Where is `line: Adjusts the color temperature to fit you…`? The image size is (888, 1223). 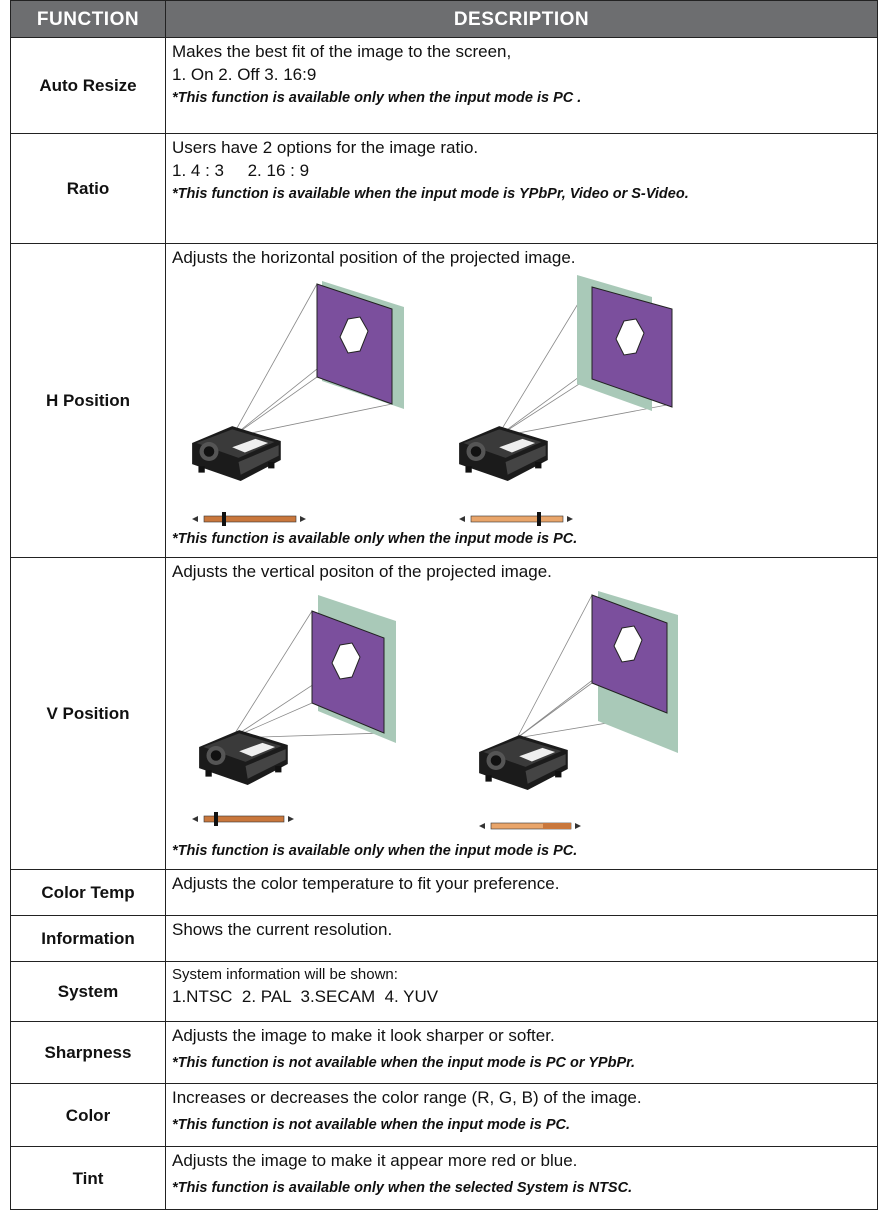 line: Adjusts the color temperature to fit you… is located at coordinates (366, 883).